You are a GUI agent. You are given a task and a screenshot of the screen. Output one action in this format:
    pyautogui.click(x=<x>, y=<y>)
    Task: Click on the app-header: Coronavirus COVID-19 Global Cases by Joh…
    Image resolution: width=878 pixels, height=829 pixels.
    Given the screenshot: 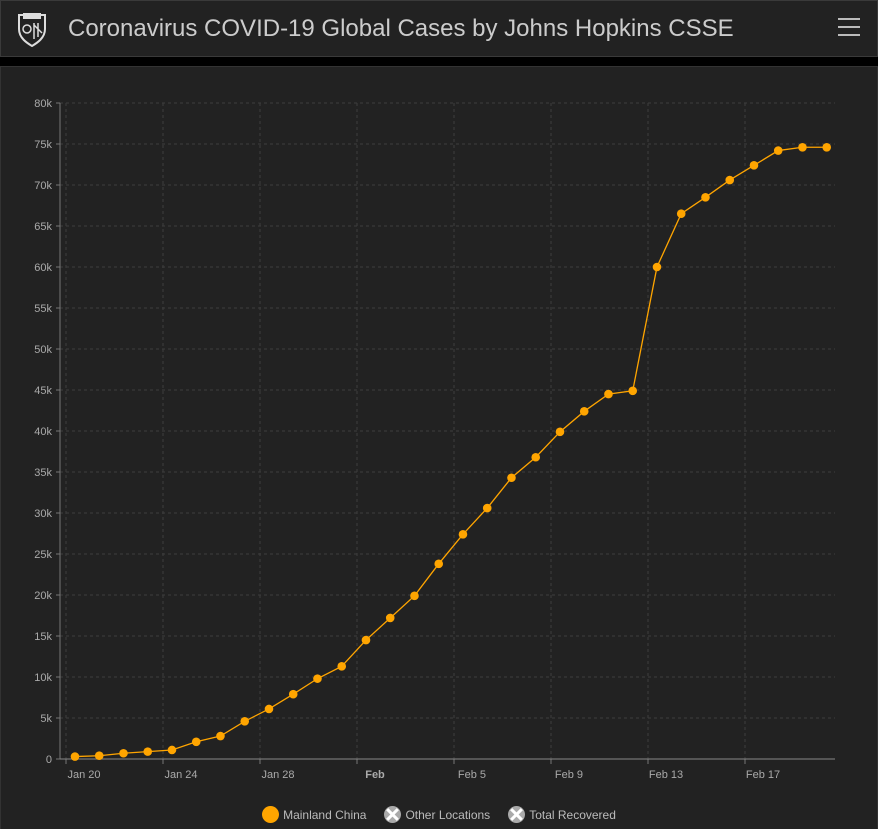 What is the action you would take?
    pyautogui.click(x=439, y=28)
    